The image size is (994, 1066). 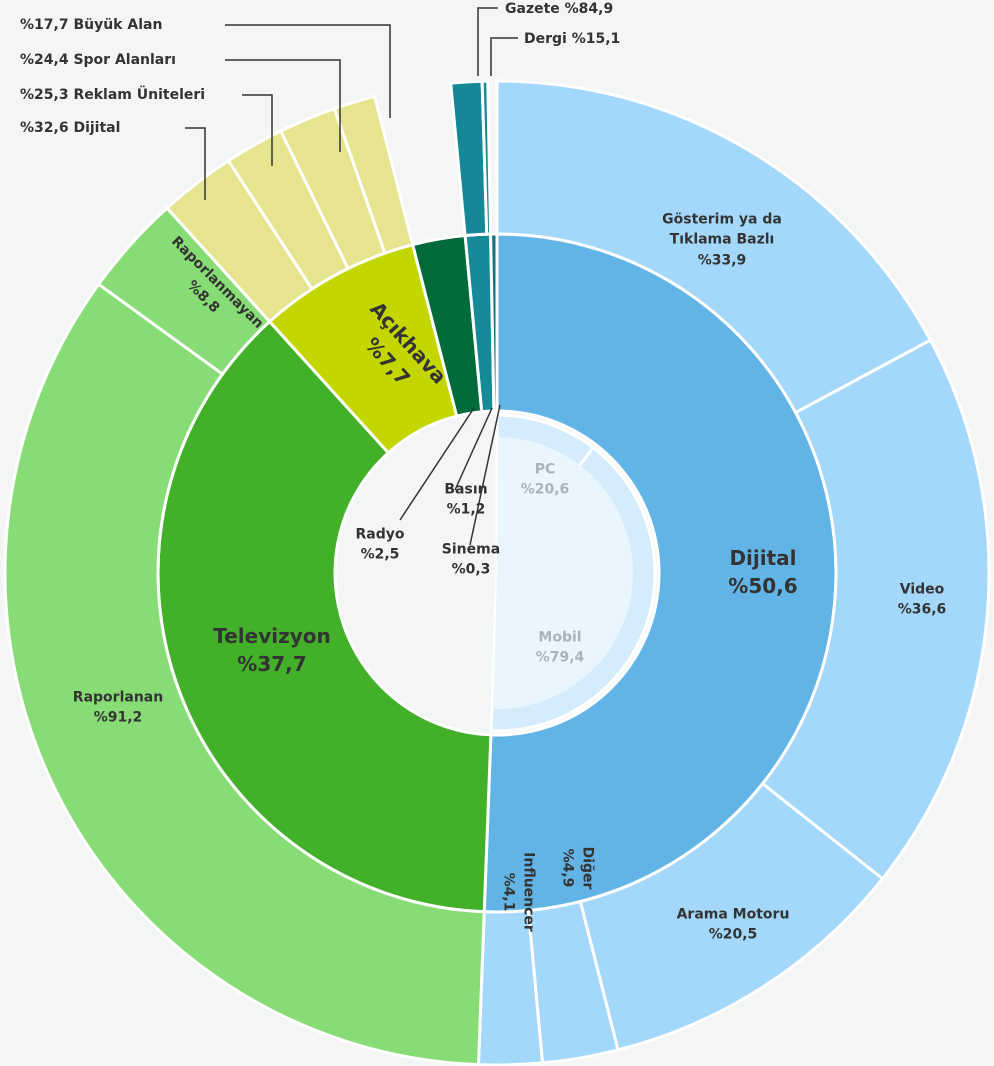 What do you see at coordinates (466, 510) in the screenshot?
I see `label-value: %1,2` at bounding box center [466, 510].